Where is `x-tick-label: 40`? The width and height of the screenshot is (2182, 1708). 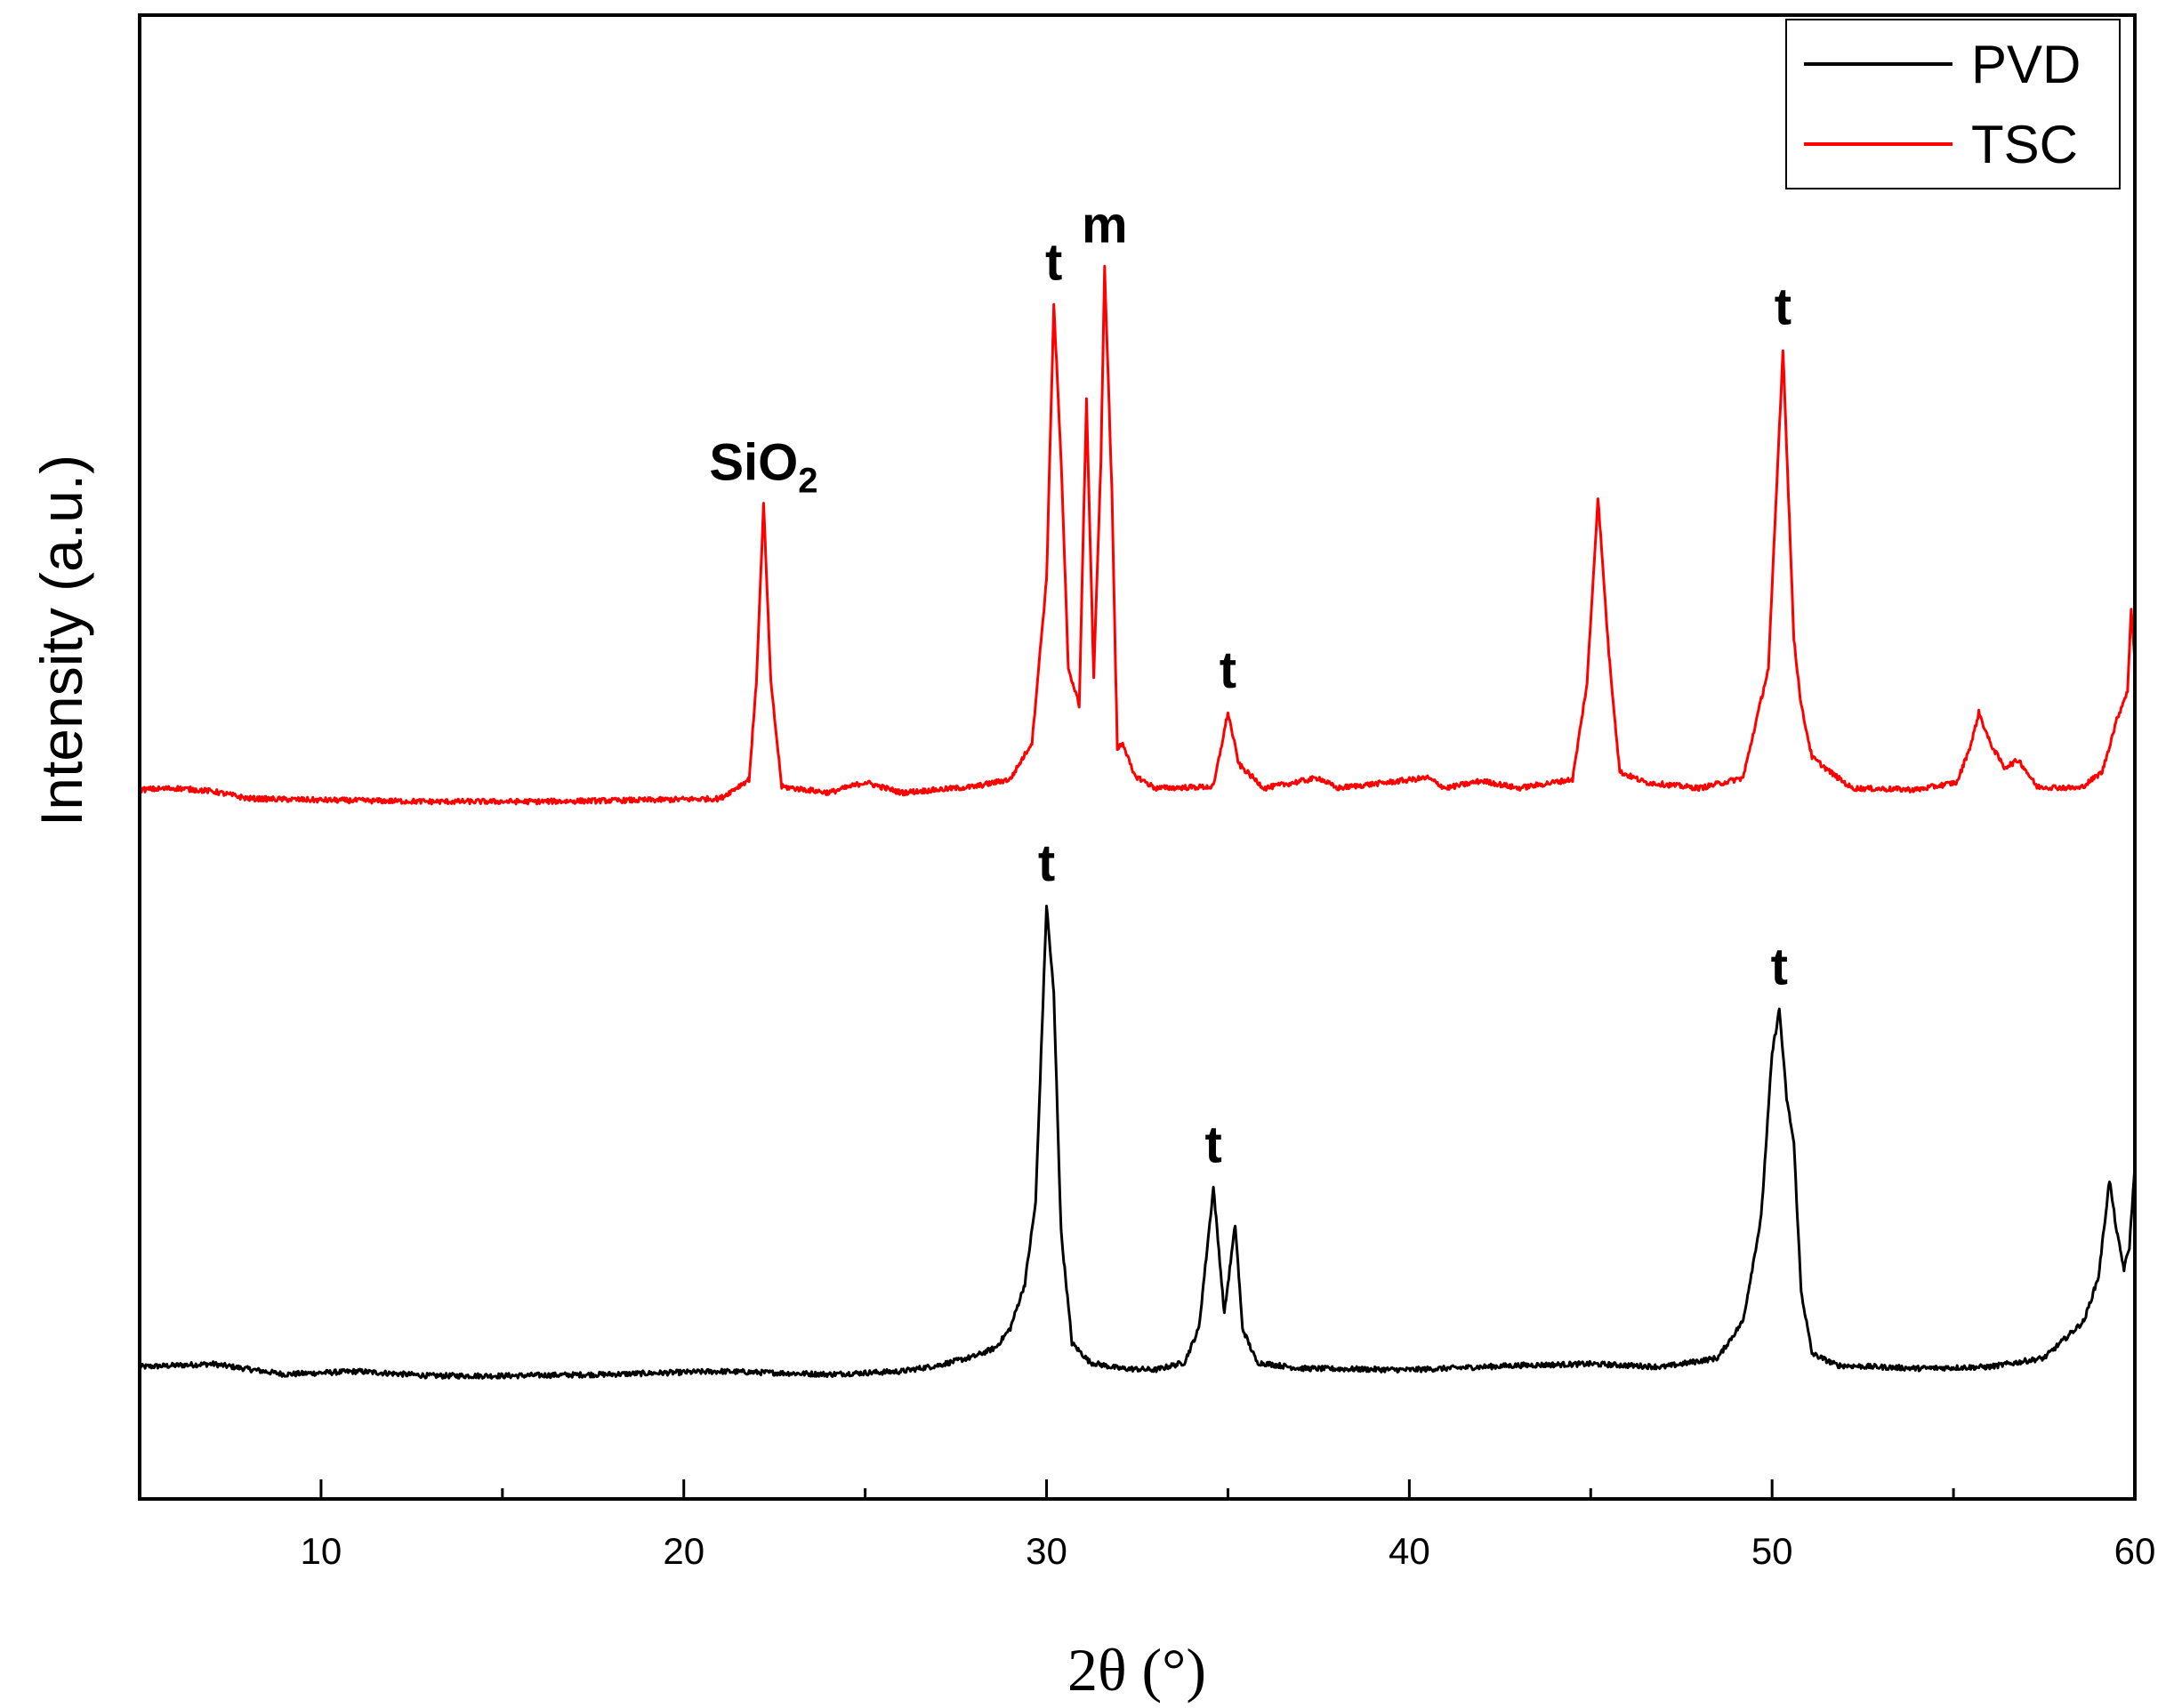
x-tick-label: 40 is located at coordinates (1409, 1551).